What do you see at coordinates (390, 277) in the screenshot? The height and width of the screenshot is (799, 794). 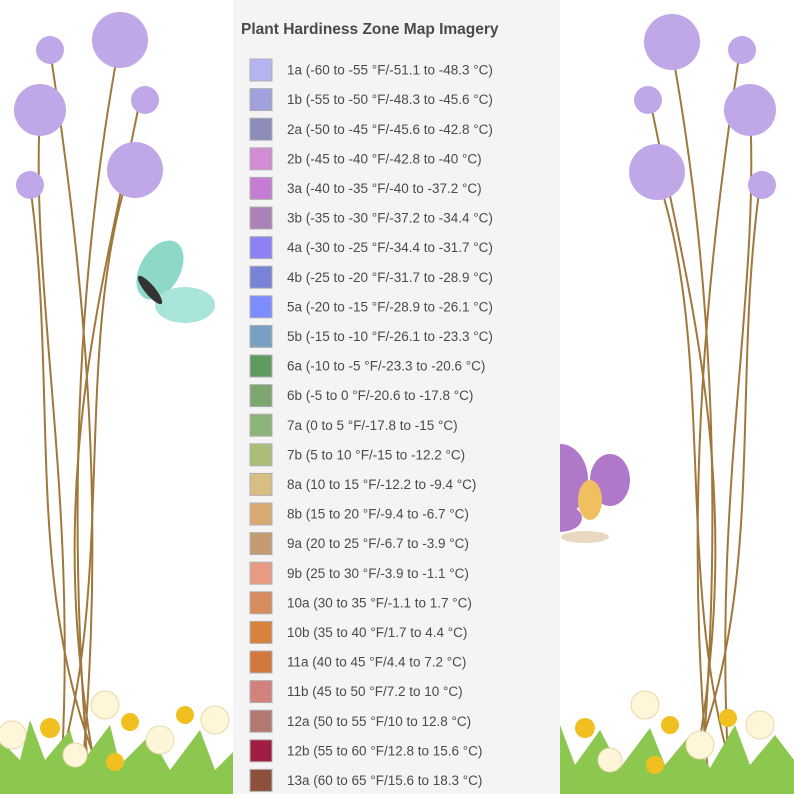 I see `legend-label: 4b (-25 to -20 °F/-31.7 to -28.9 °C)` at bounding box center [390, 277].